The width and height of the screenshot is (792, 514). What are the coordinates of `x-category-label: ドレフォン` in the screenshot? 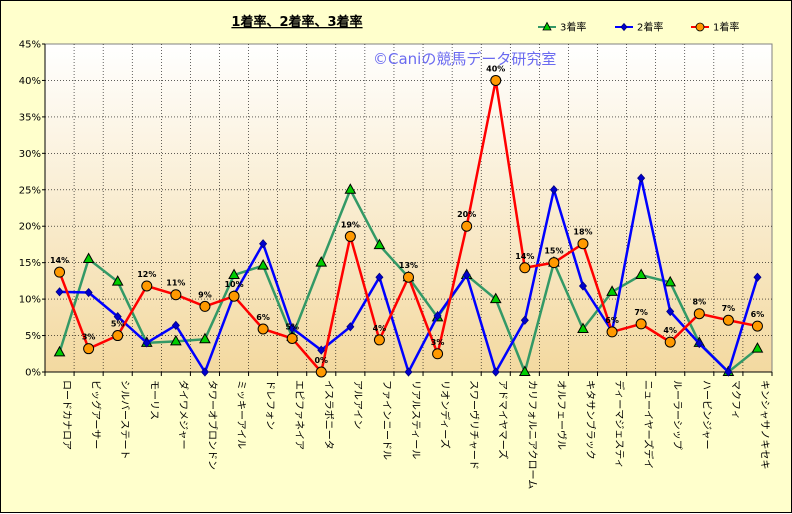 It's located at (269, 405).